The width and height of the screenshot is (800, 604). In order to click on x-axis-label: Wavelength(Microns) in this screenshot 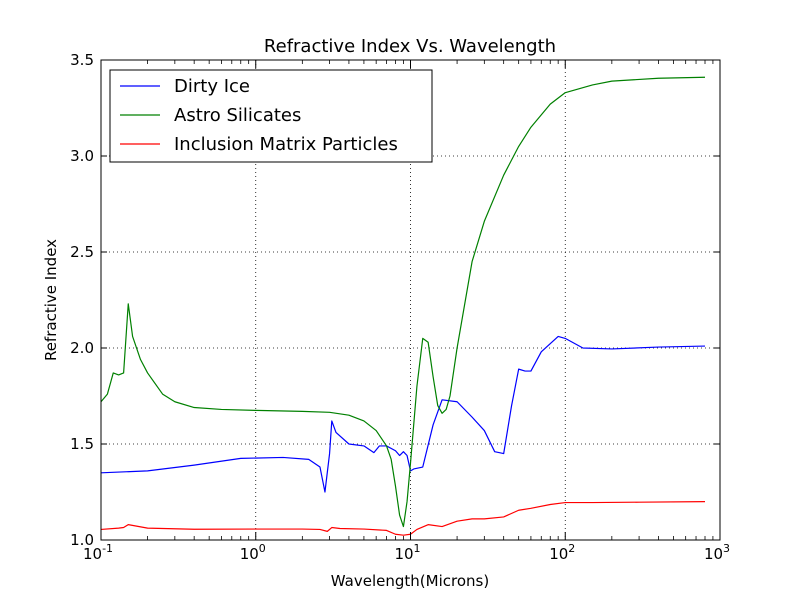, I will do `click(410, 581)`.